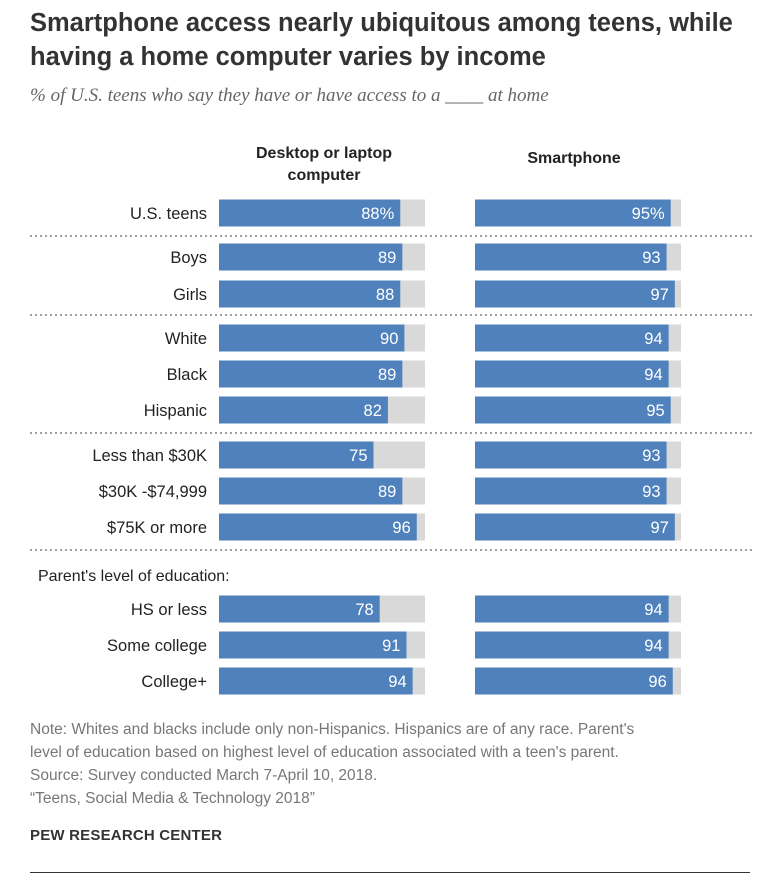 This screenshot has width=760, height=884. Describe the element at coordinates (377, 214) in the screenshot. I see `bar-value-label: 88%` at that location.